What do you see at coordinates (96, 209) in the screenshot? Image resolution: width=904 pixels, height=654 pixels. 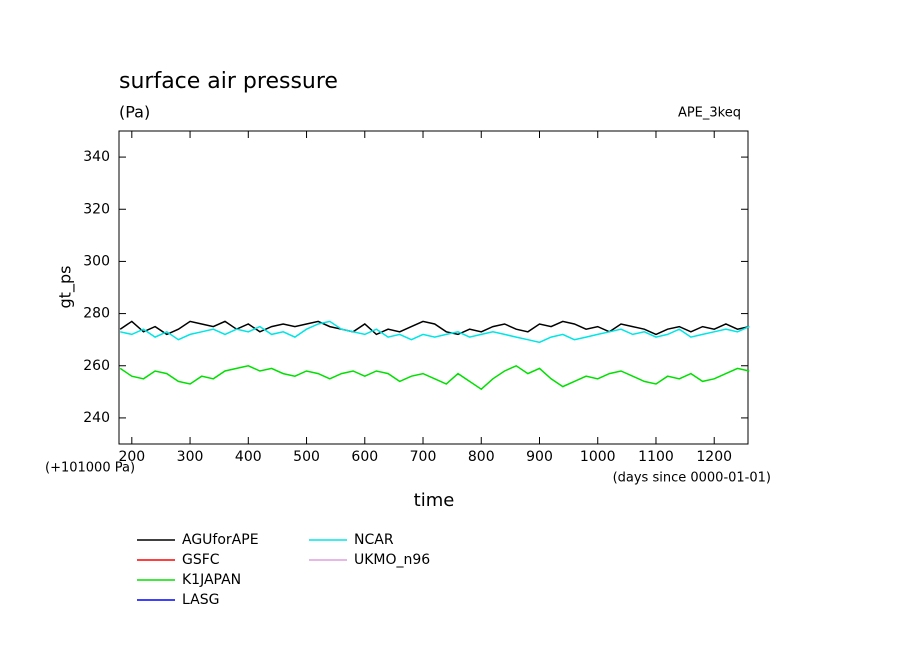 I see `y-tick-label: 320` at bounding box center [96, 209].